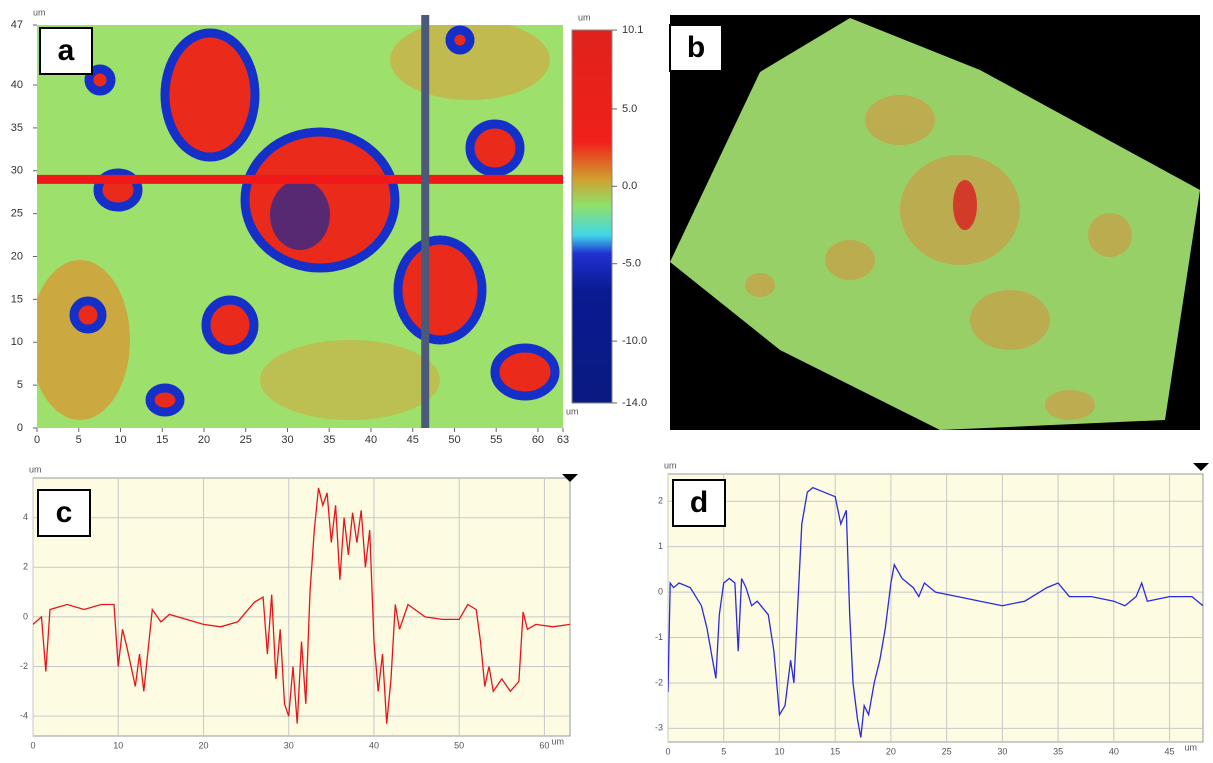 This screenshot has height=763, width=1213. What do you see at coordinates (24, 716) in the screenshot?
I see `y-tick-label: -4` at bounding box center [24, 716].